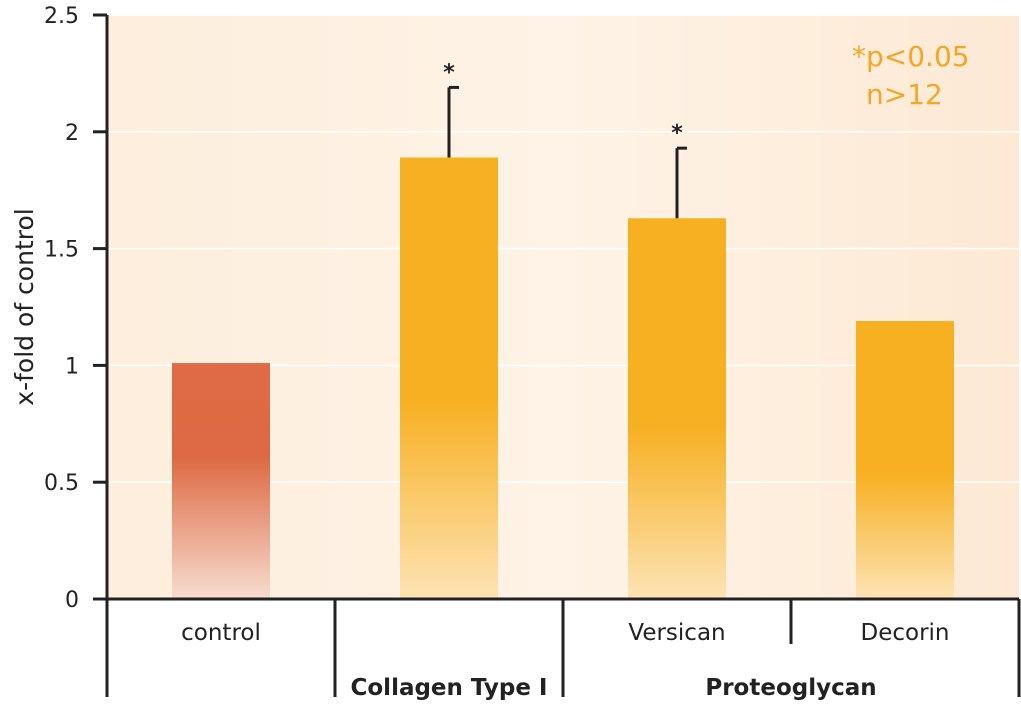  Describe the element at coordinates (904, 633) in the screenshot. I see `x-tick-label: Decorin` at that location.